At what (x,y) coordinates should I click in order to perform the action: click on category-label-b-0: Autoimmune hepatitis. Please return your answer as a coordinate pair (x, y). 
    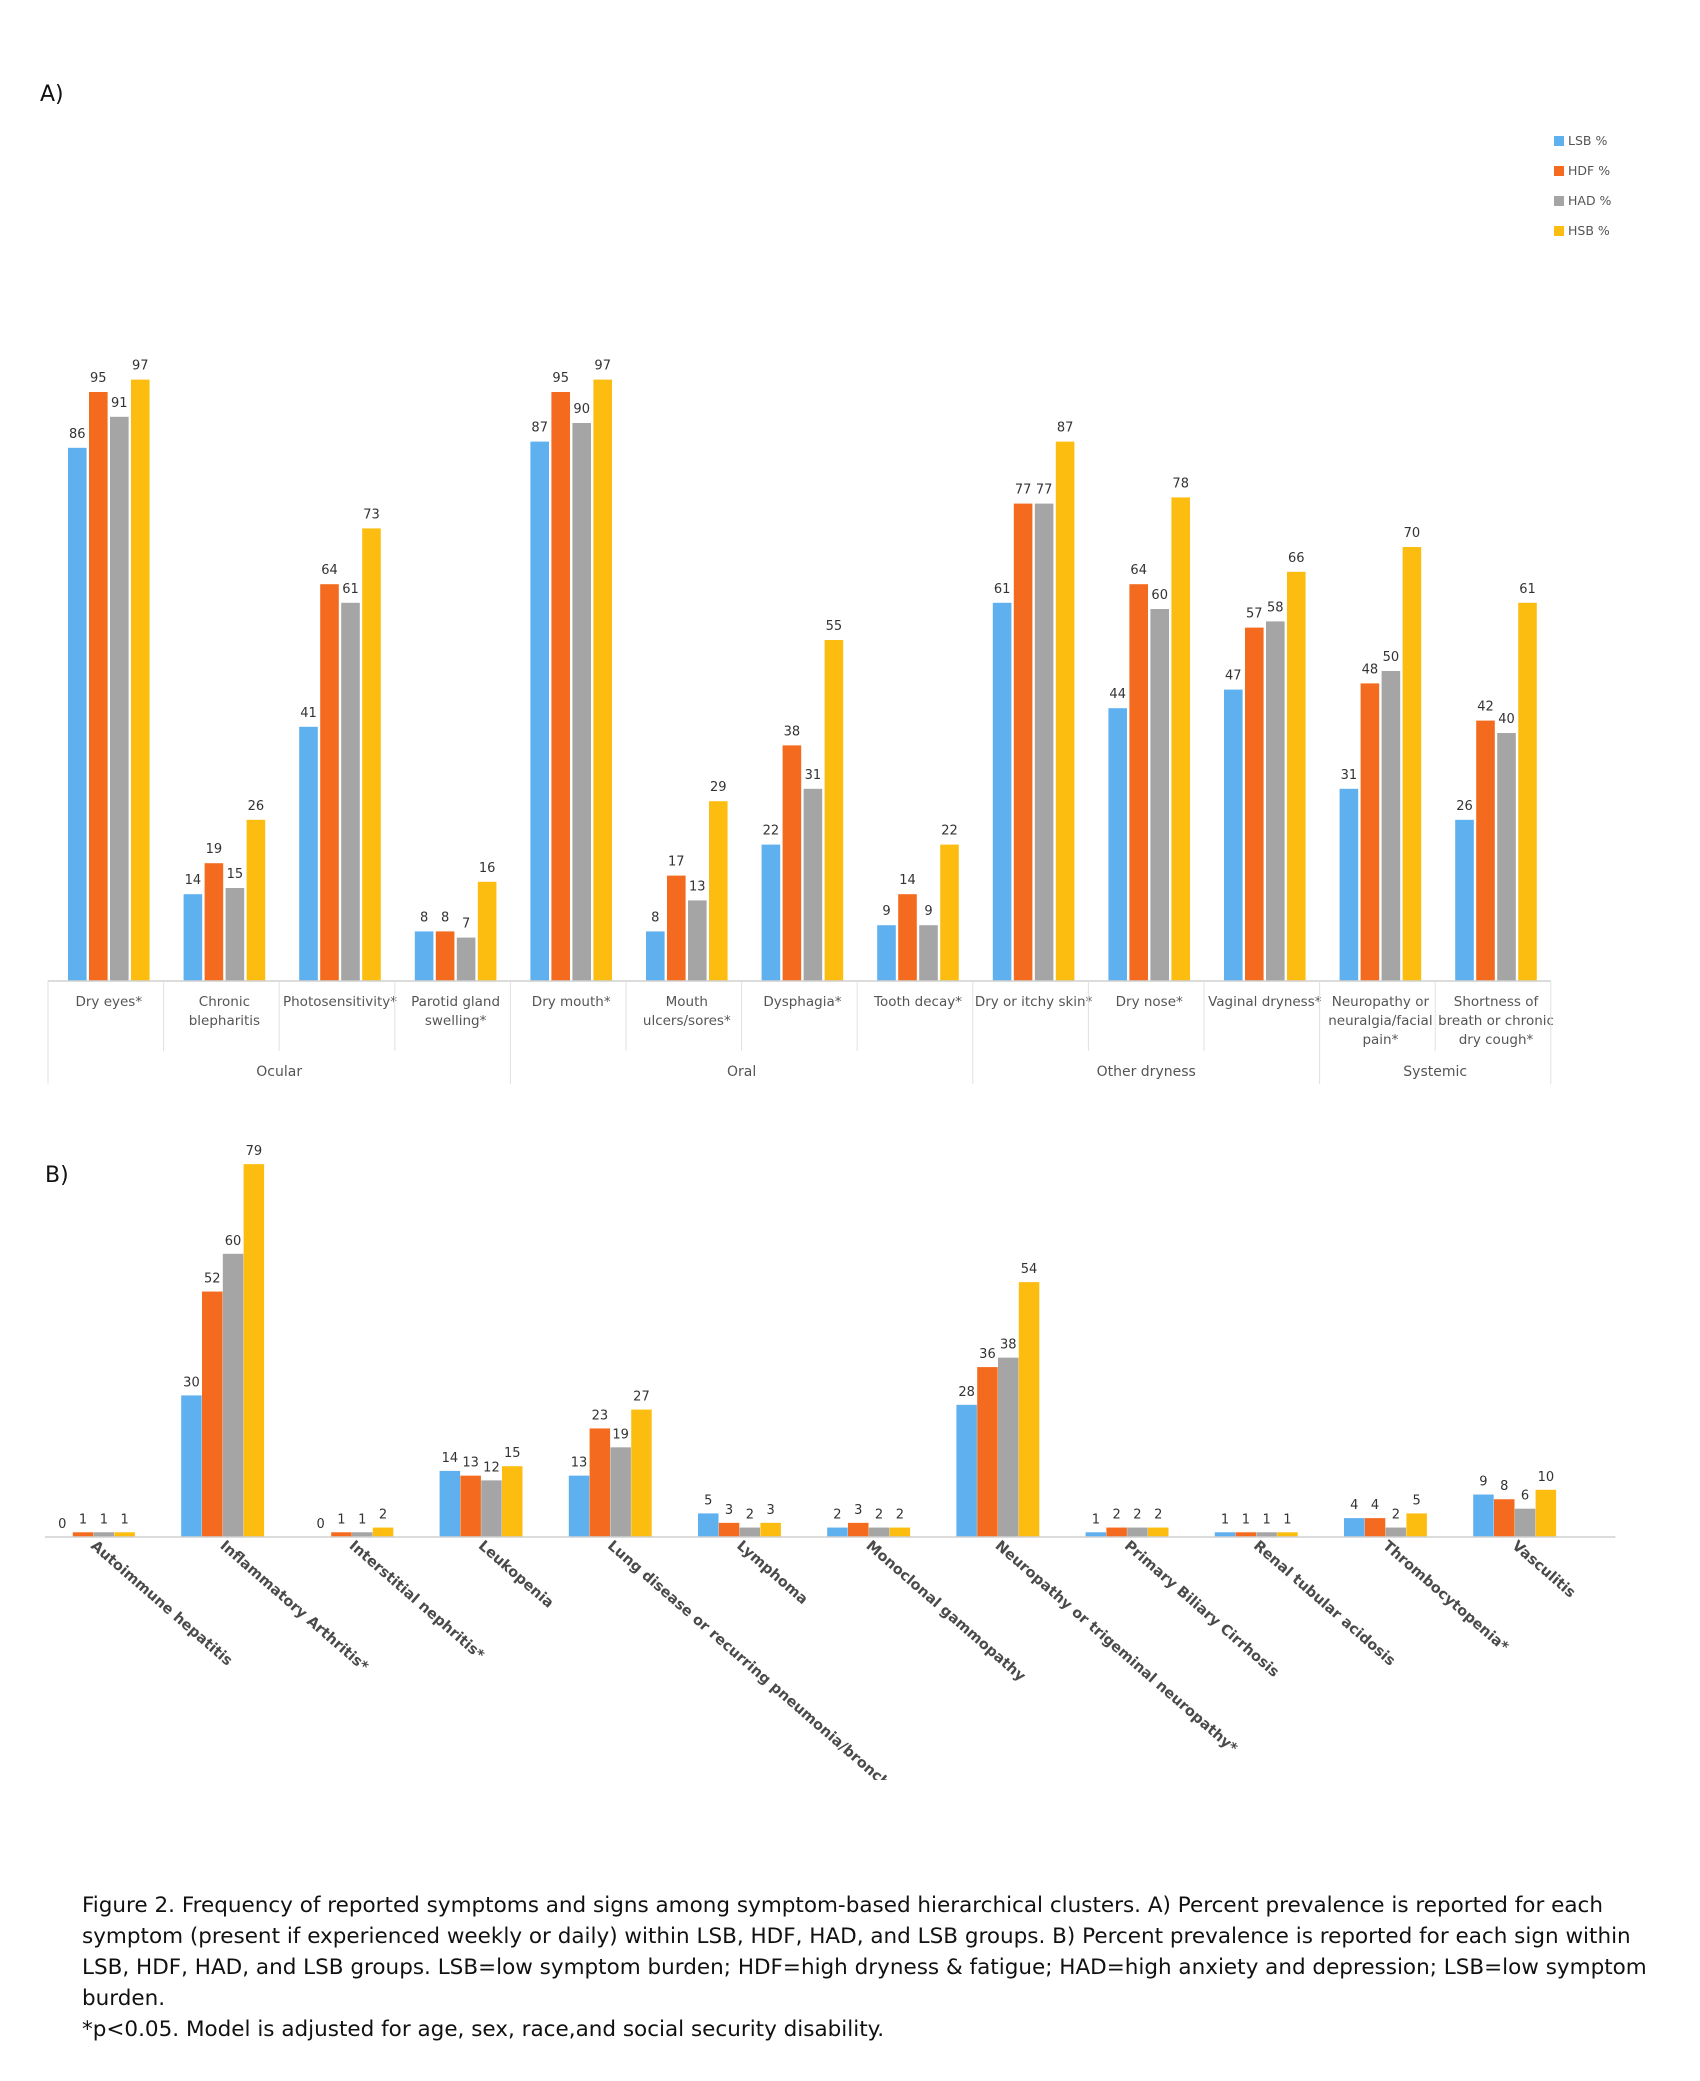
    Looking at the image, I should click on (161, 1603).